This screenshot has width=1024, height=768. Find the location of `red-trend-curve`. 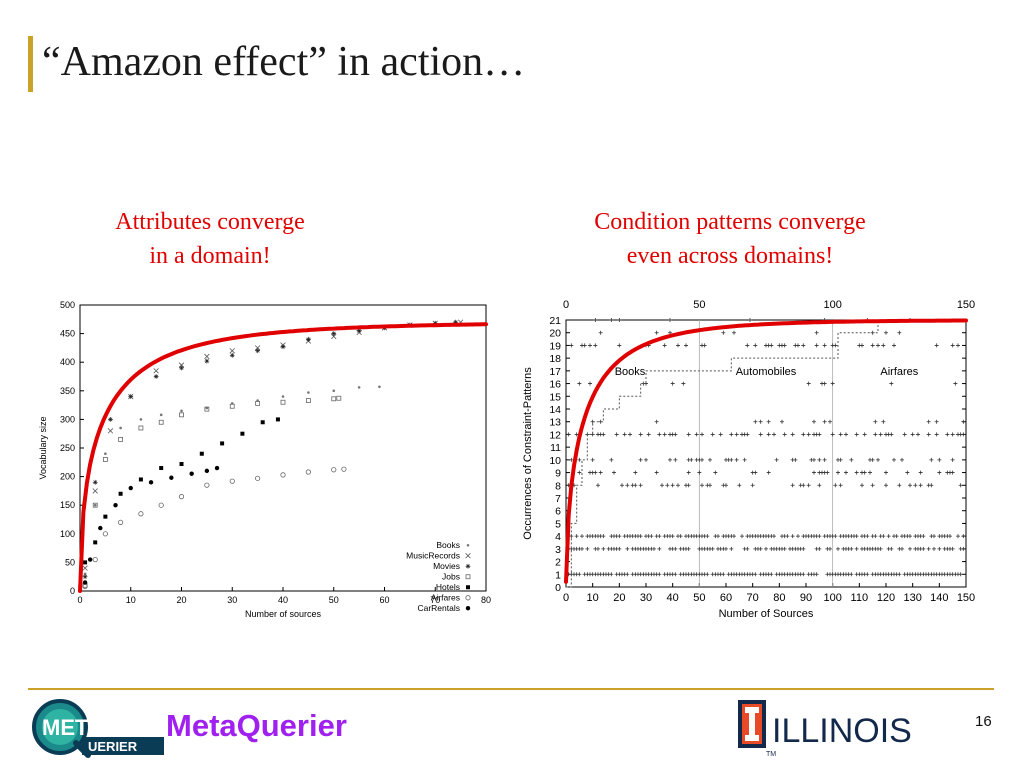

red-trend-curve is located at coordinates (283, 457).